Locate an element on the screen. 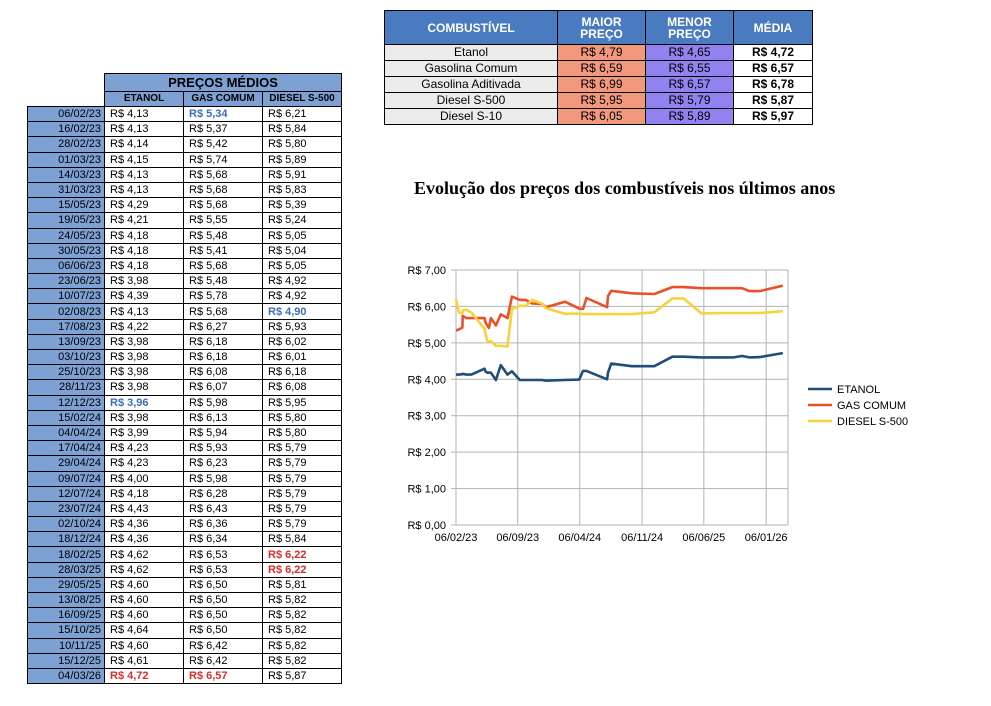  price-cell-diesel: R$ 5,05 is located at coordinates (302, 265).